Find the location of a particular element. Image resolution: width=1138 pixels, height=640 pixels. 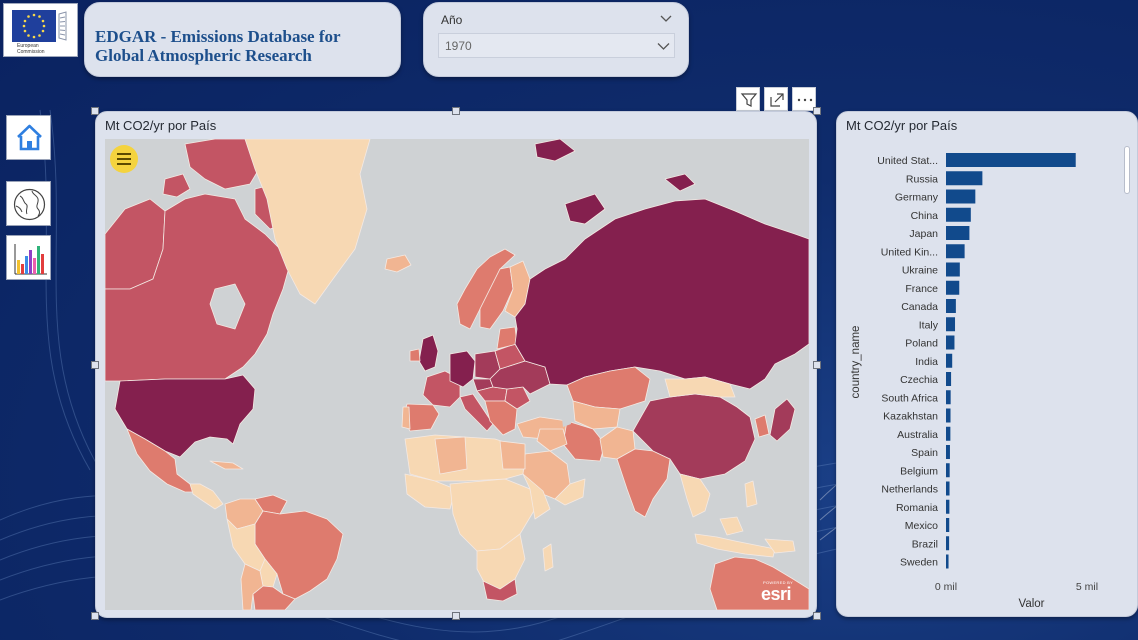

bar-chart-icon is located at coordinates (30, 259).